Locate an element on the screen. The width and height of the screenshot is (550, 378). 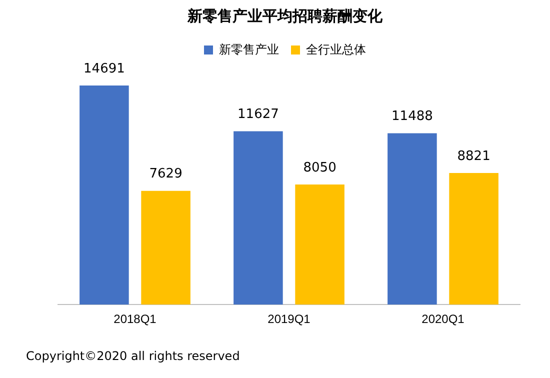
data-label: 7629 is located at coordinates (165, 174).